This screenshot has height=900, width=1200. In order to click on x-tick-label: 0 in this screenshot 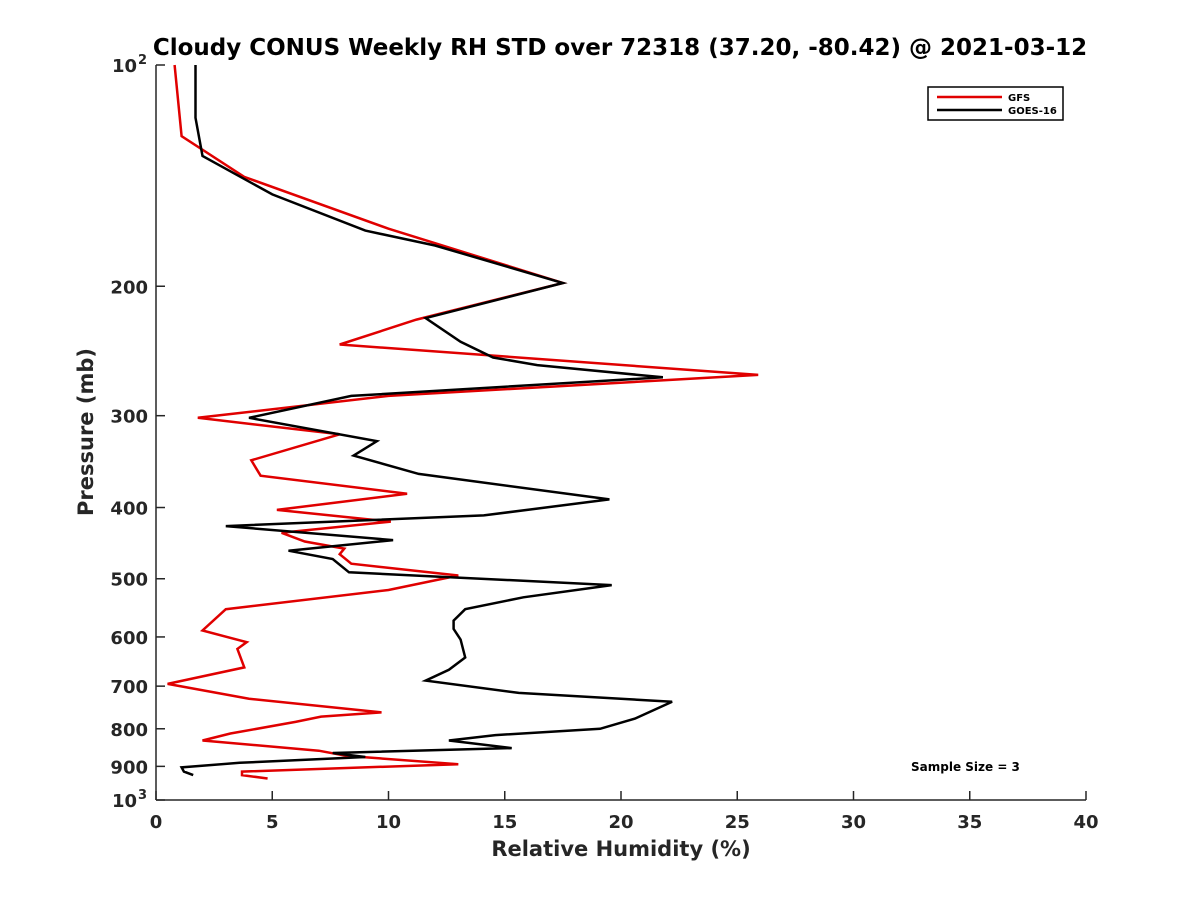, I will do `click(156, 822)`.